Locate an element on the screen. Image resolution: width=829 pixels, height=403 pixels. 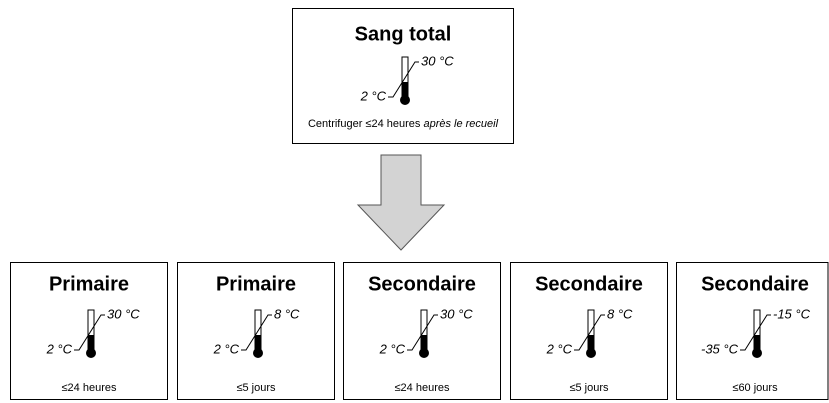
note: Centrifuger ≤24 heures après le recueil is located at coordinates (403, 124).